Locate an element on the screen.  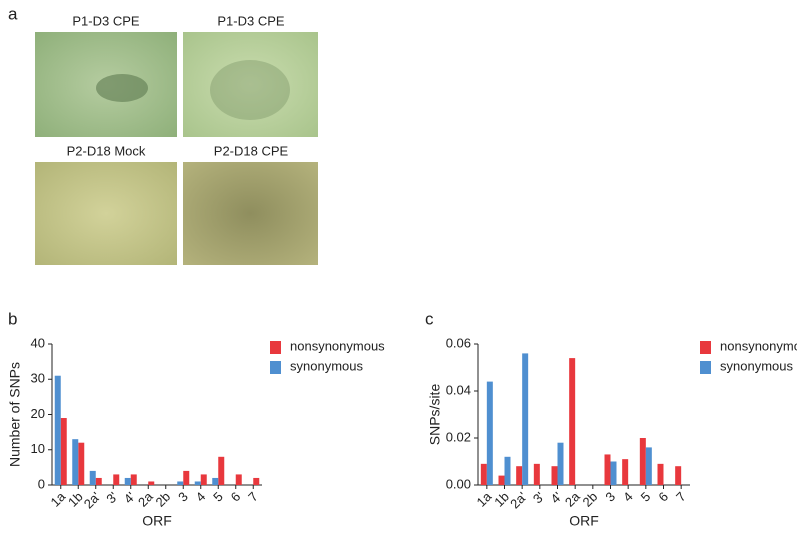
panel-label: b is located at coordinates (12, 318).